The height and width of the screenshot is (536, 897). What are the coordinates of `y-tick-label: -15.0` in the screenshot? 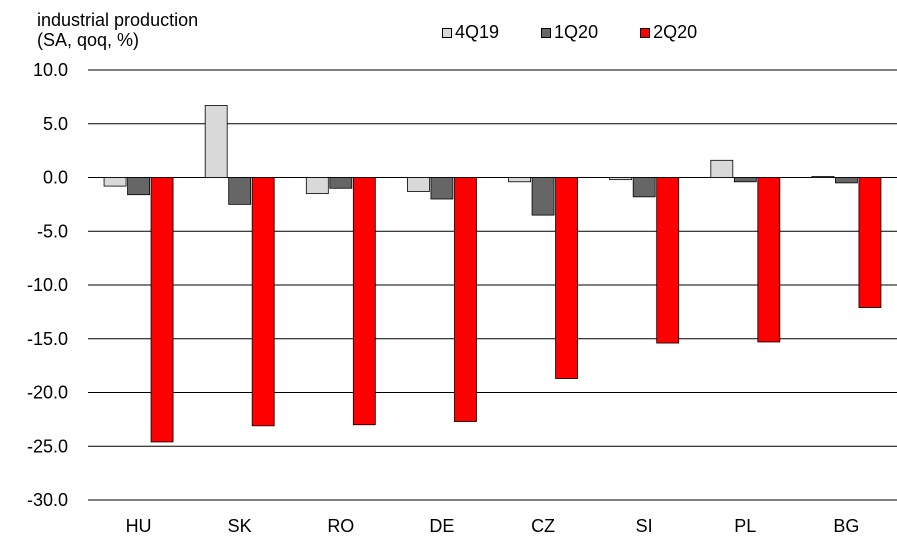 It's located at (47, 339).